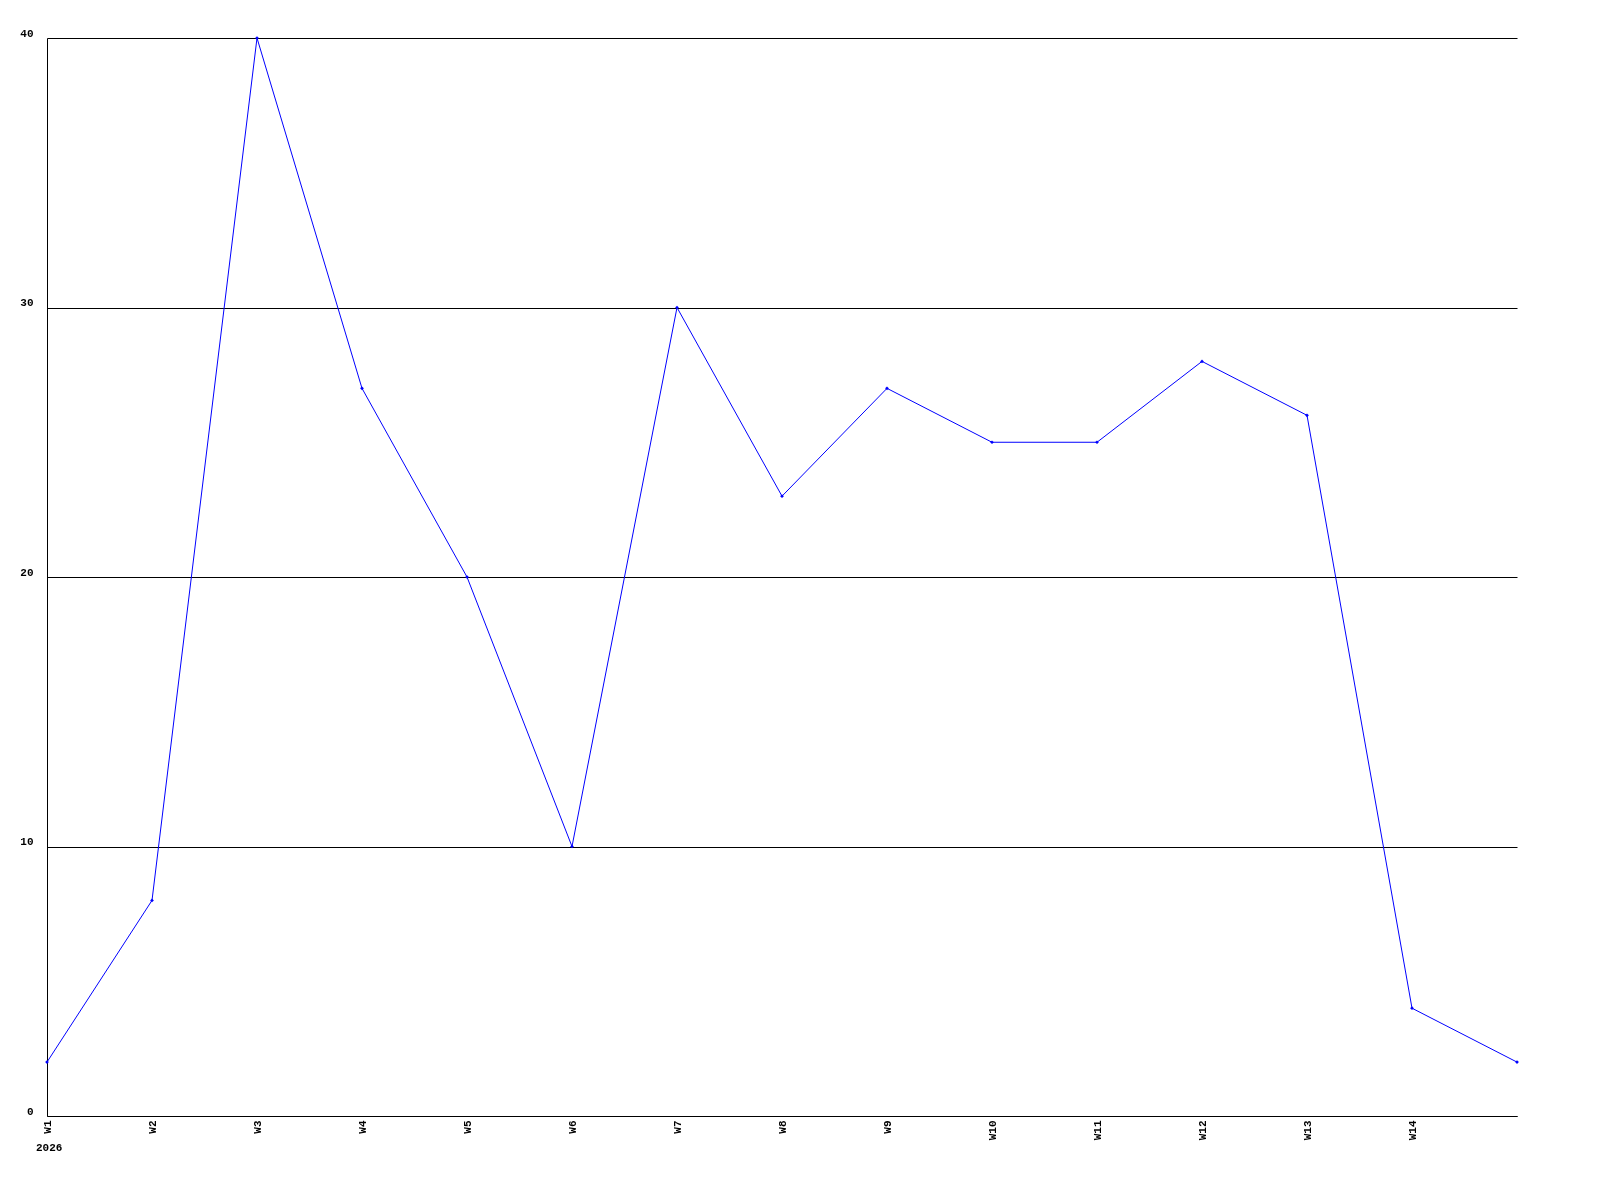 This screenshot has width=1600, height=1200. Describe the element at coordinates (992, 1130) in the screenshot. I see `x-tick-label: W10` at that location.